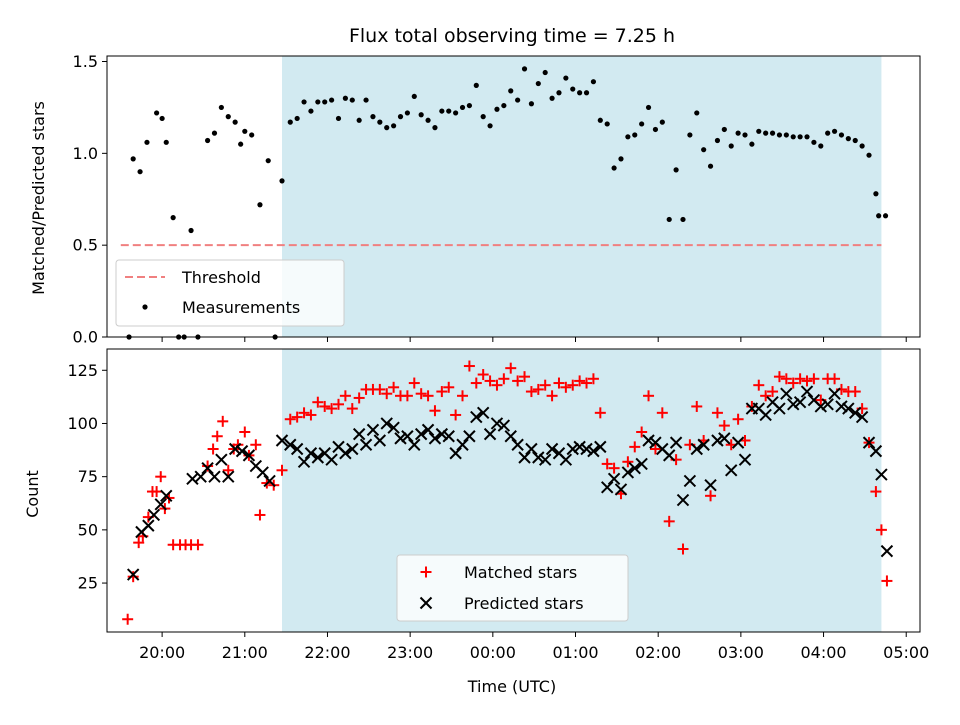  What do you see at coordinates (85, 61) in the screenshot?
I see `top-y-tick-label: 1.5` at bounding box center [85, 61].